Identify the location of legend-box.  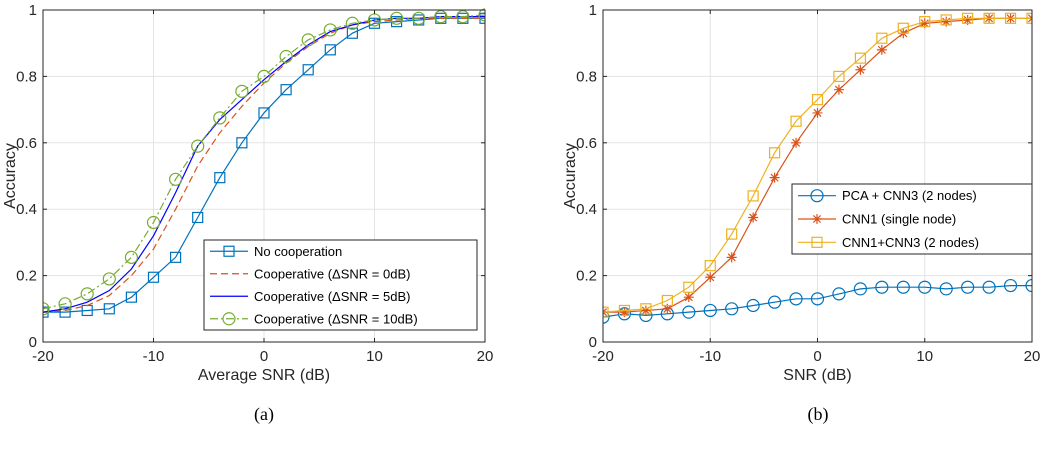
(340, 285).